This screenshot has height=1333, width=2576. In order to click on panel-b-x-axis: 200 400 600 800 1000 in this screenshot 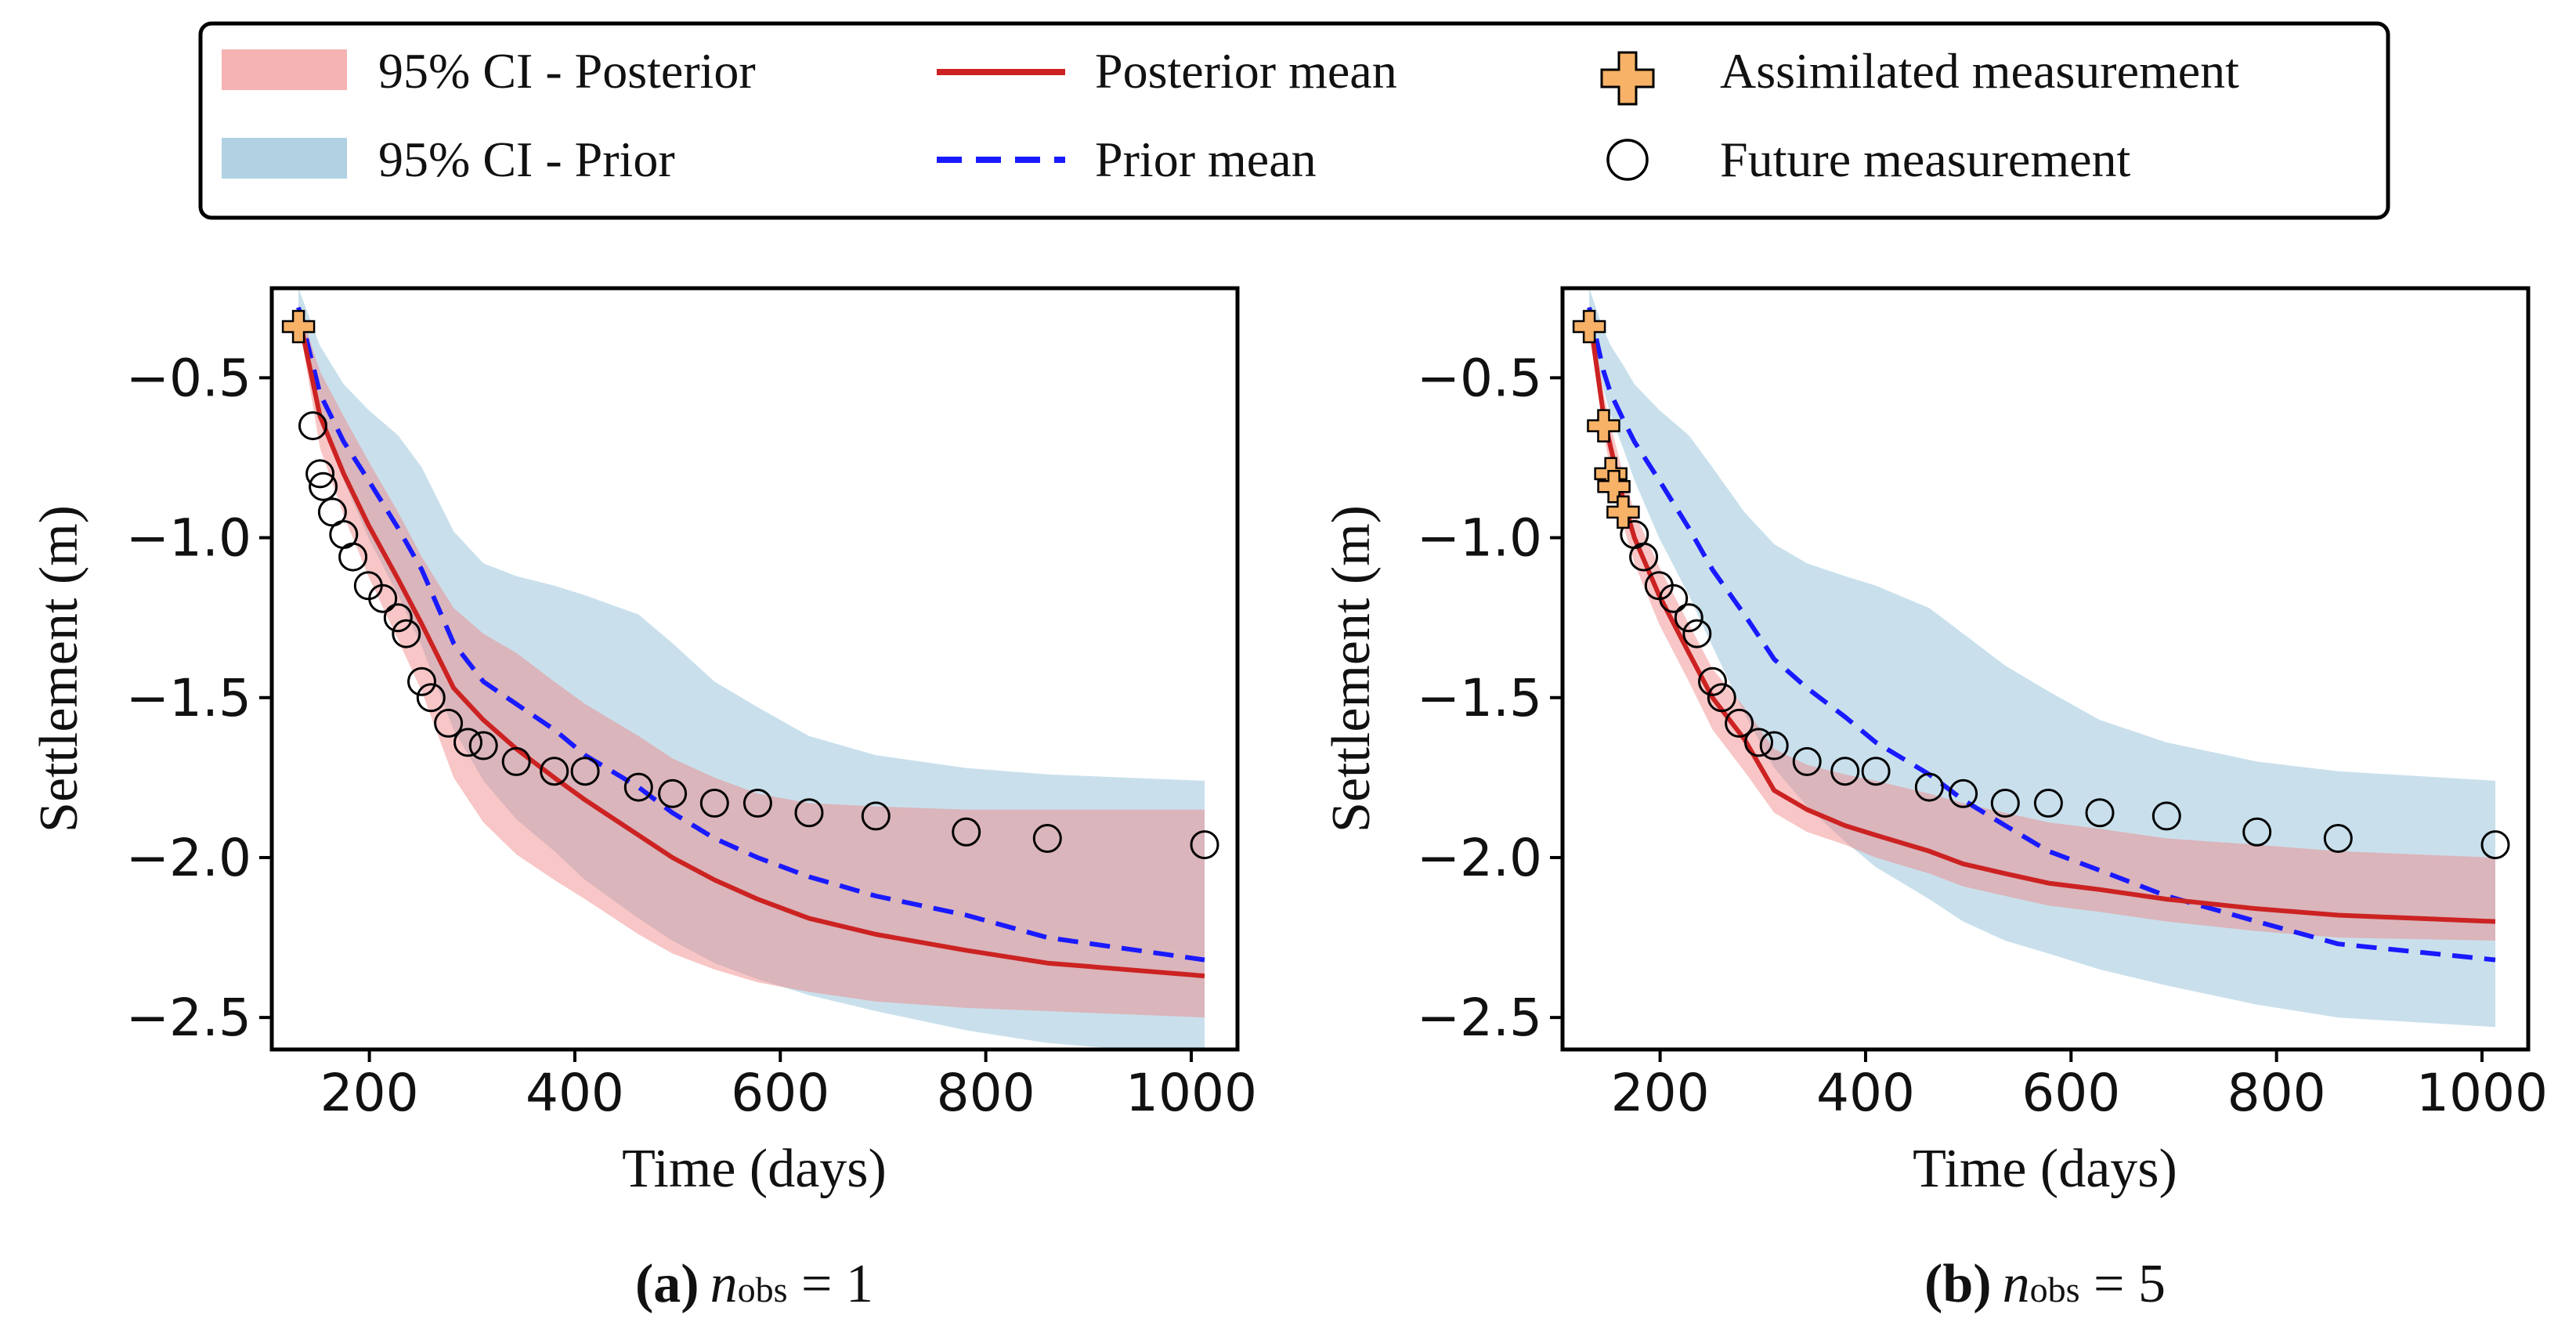, I will do `click(2079, 1086)`.